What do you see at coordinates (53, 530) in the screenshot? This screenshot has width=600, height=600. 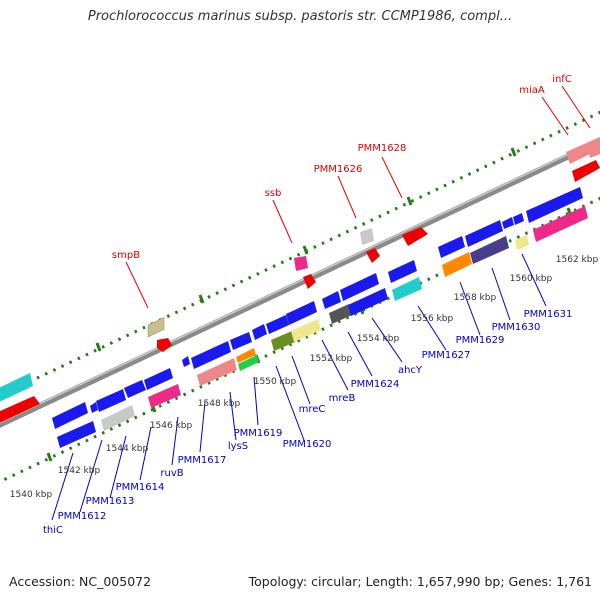 I see `gene-label: thiC` at bounding box center [53, 530].